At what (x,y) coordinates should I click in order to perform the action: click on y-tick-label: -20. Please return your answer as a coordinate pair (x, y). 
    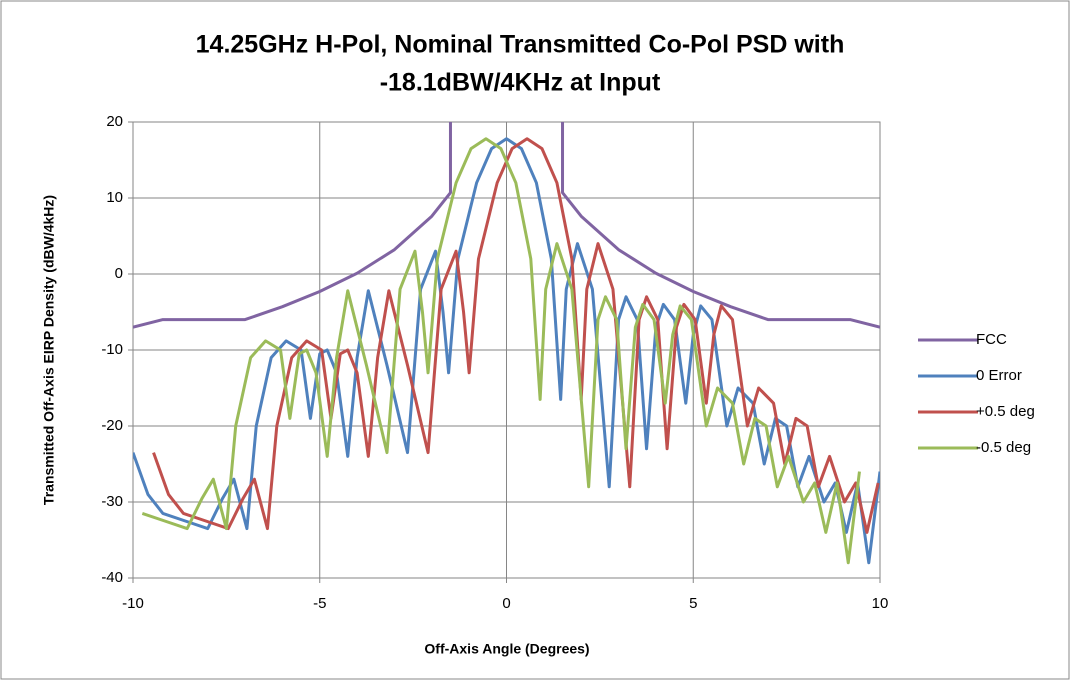
    Looking at the image, I should click on (112, 425).